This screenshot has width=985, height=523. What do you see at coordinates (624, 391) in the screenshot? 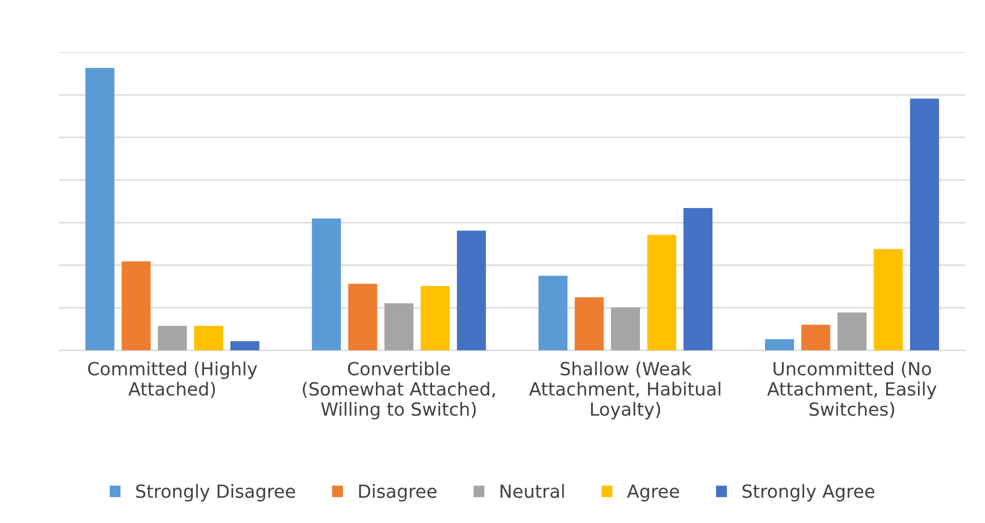
I see `x-tick-label: Shallow (Weak Attachment, Habitual Loyalty)` at bounding box center [624, 391].